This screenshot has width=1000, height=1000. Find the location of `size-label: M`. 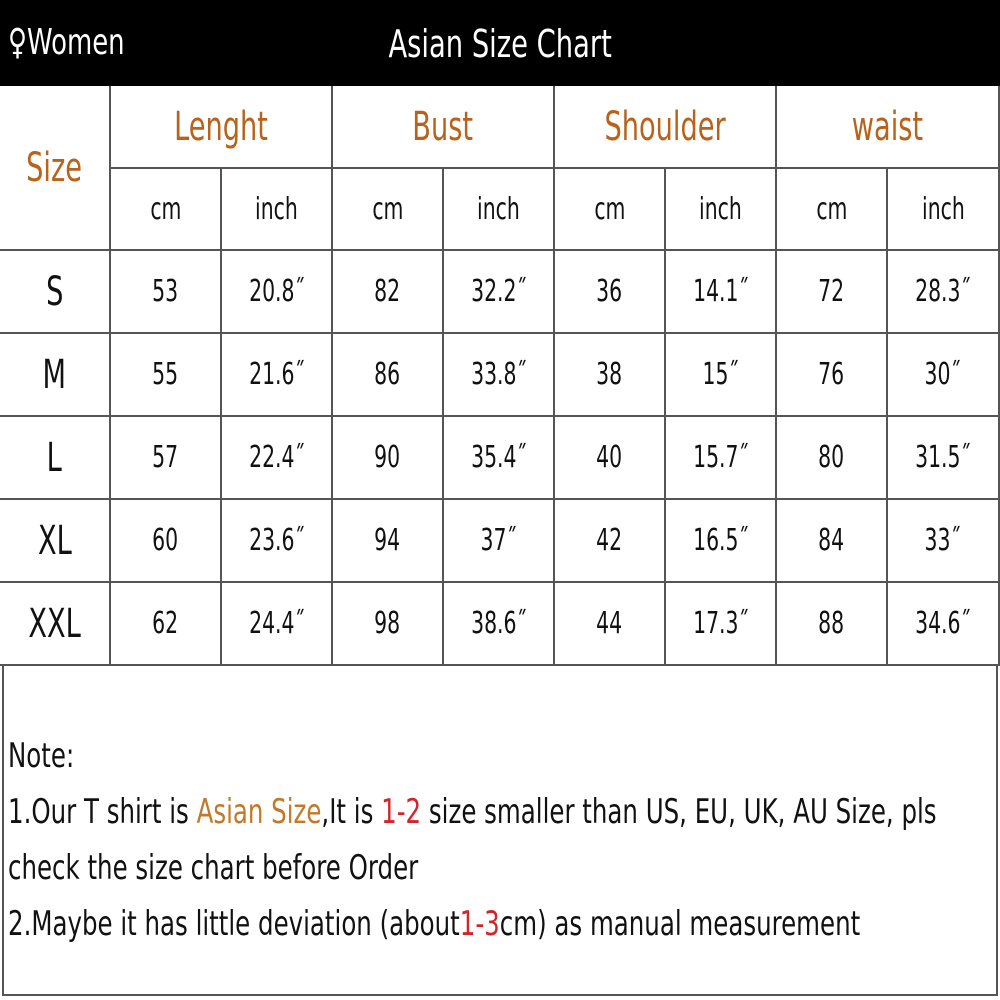

size-label: M is located at coordinates (54, 374).